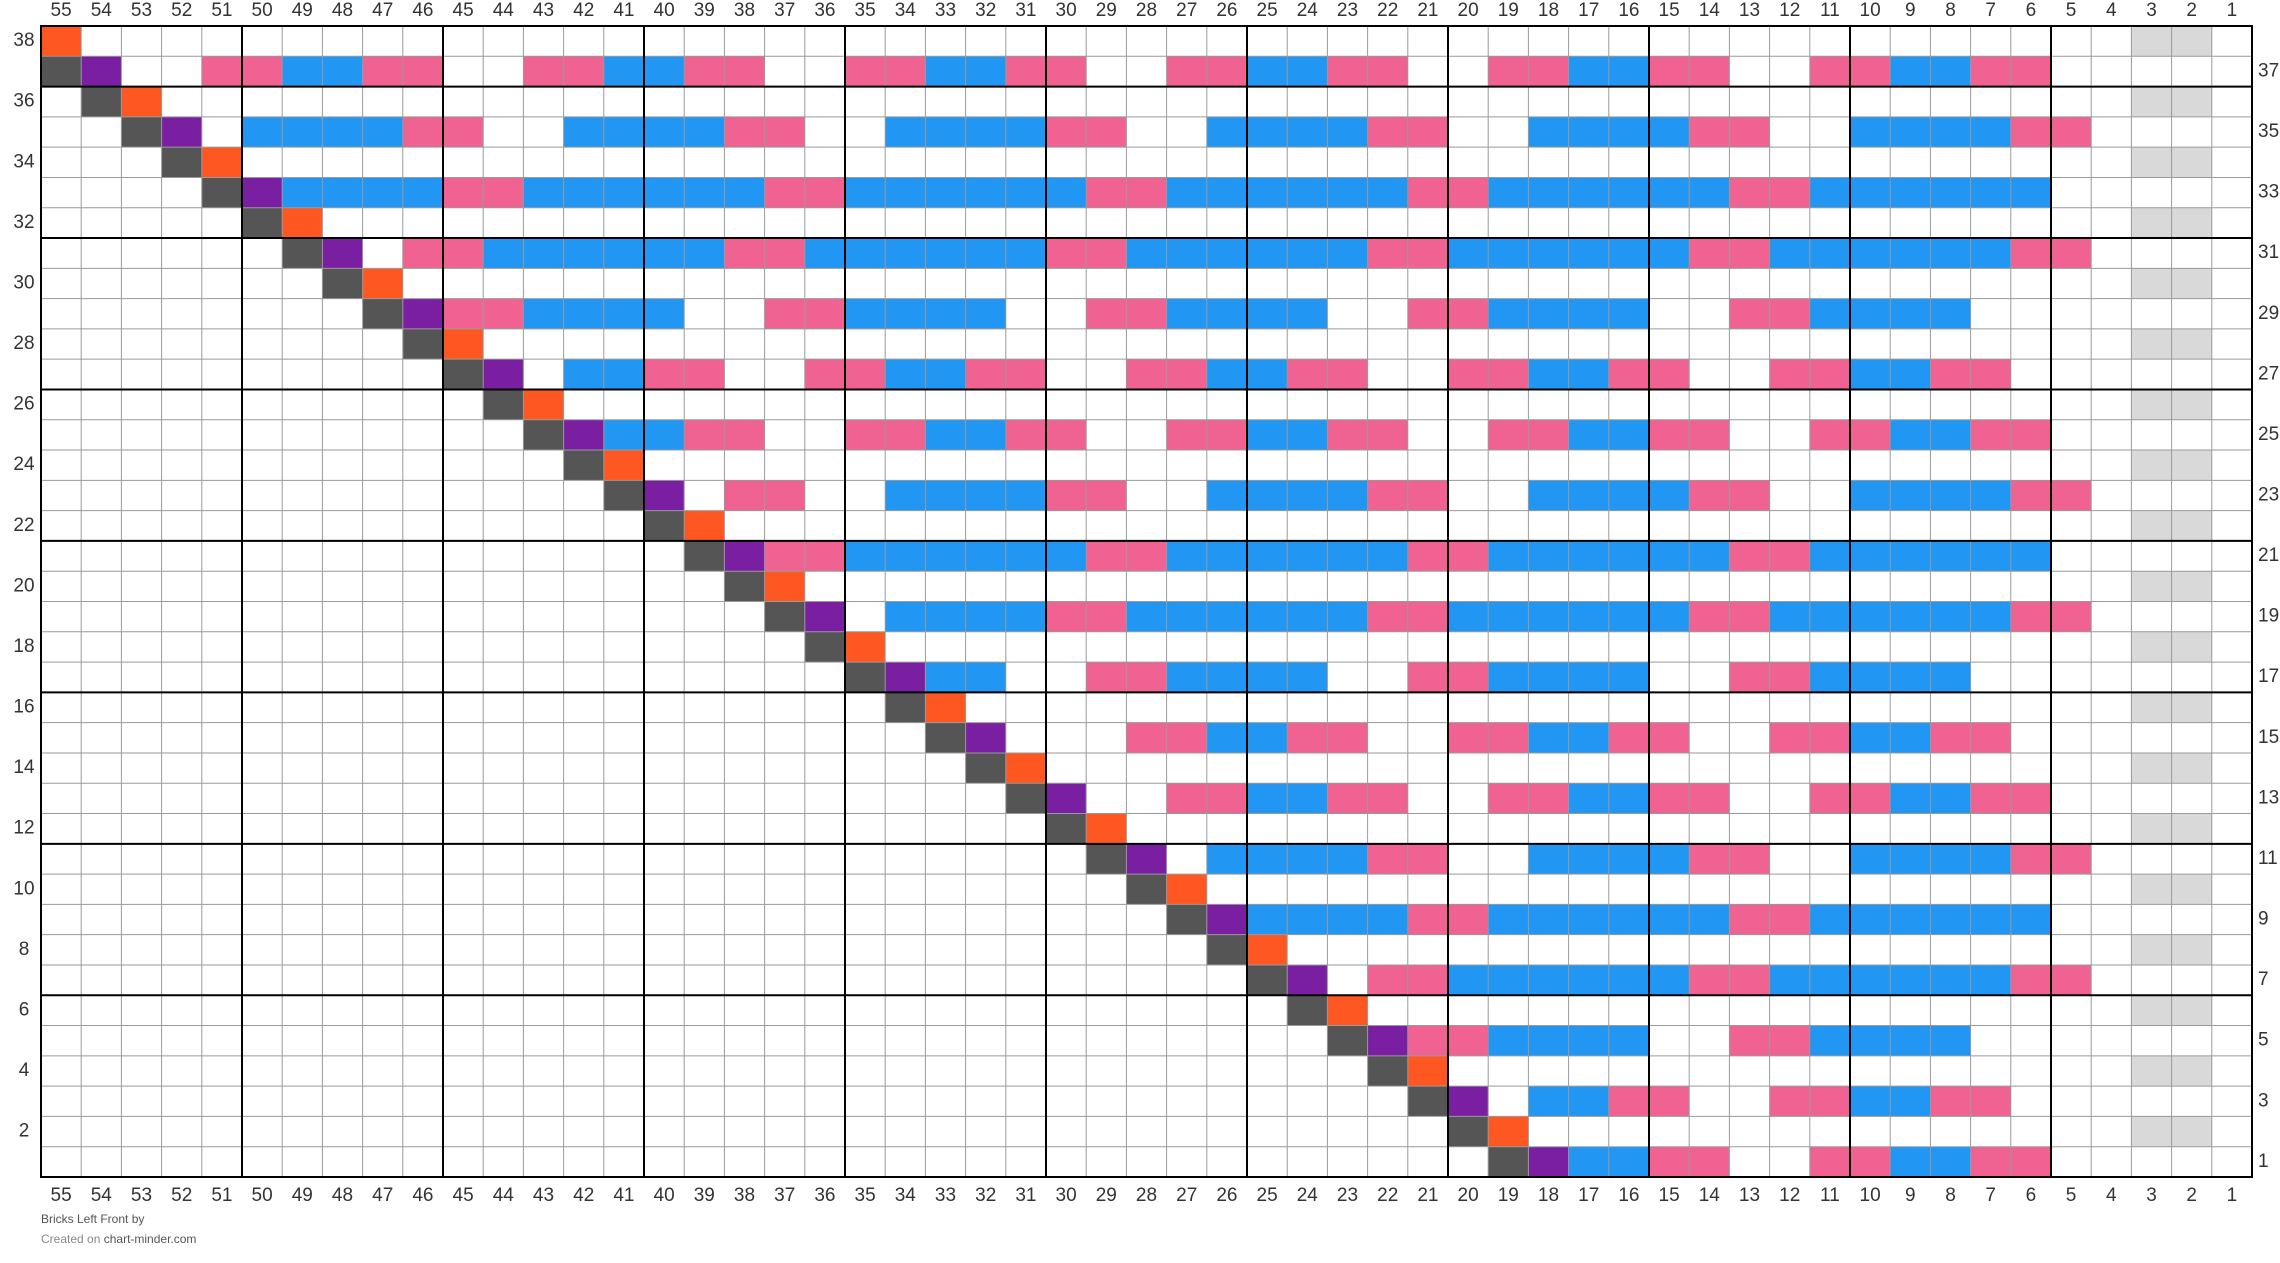 This screenshot has height=1263, width=2280. What do you see at coordinates (23, 343) in the screenshot?
I see `row-label-left: 28` at bounding box center [23, 343].